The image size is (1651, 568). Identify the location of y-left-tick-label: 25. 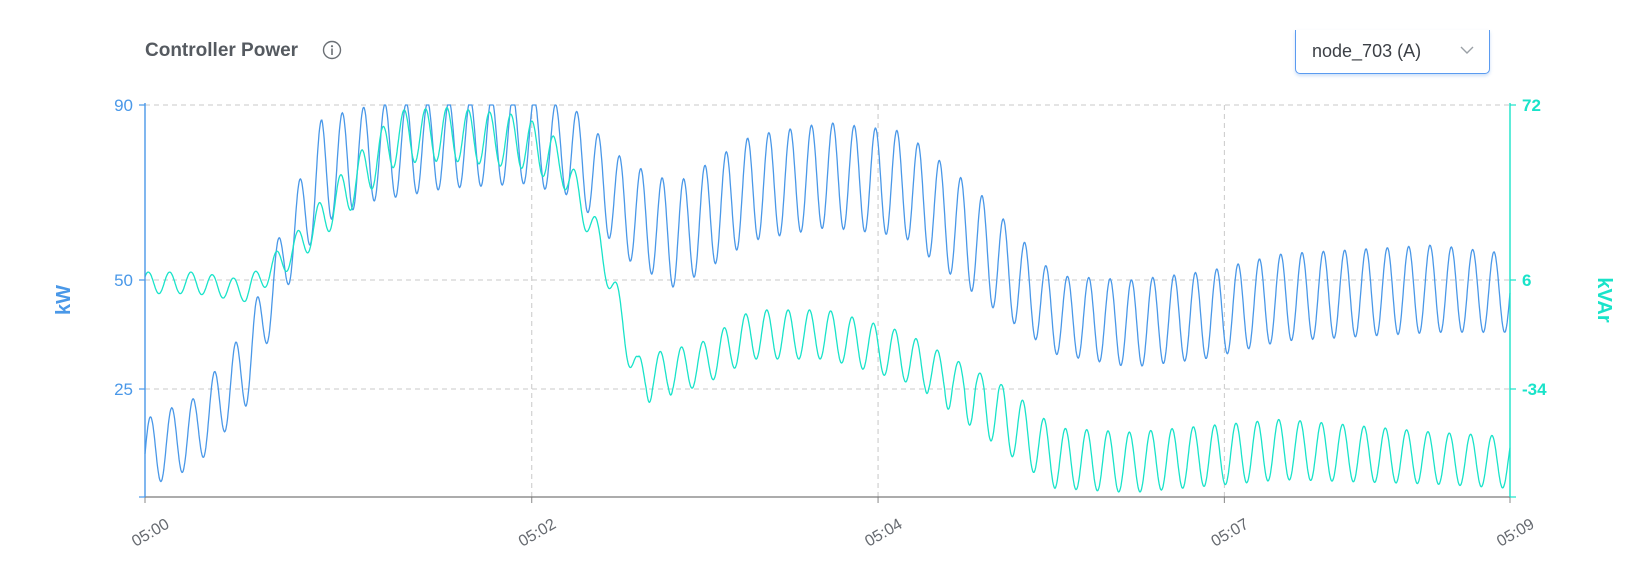
(123, 389).